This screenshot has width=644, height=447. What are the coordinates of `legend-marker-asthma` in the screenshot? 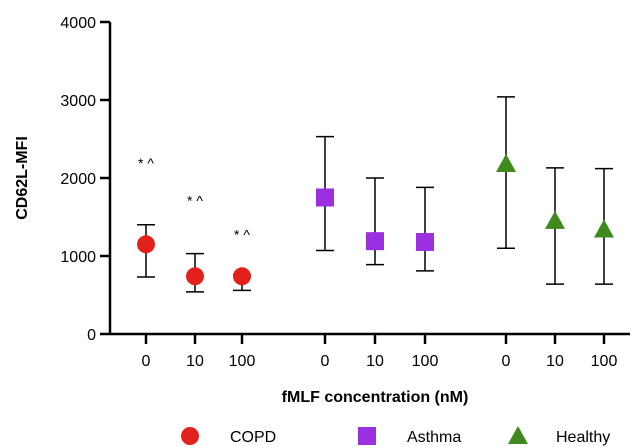 It's located at (367, 436).